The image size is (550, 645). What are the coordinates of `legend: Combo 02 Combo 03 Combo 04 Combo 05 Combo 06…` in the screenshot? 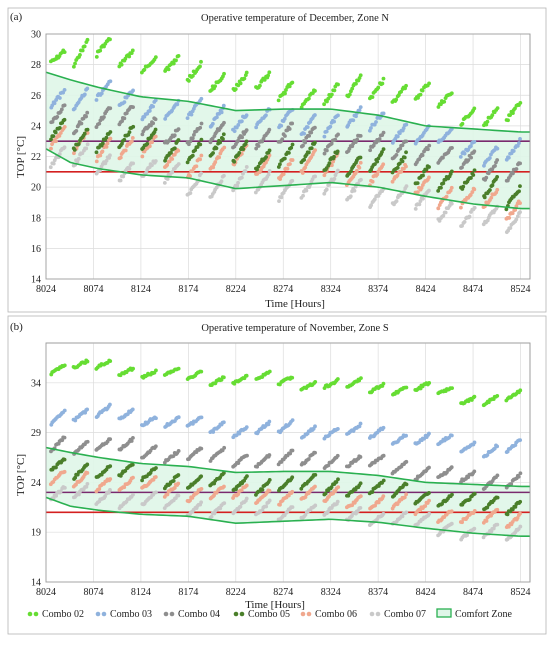 It's located at (269, 614).